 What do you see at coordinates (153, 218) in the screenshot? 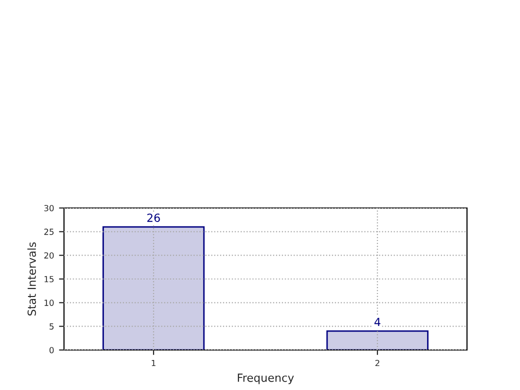
I see `data-label: 26` at bounding box center [153, 218].